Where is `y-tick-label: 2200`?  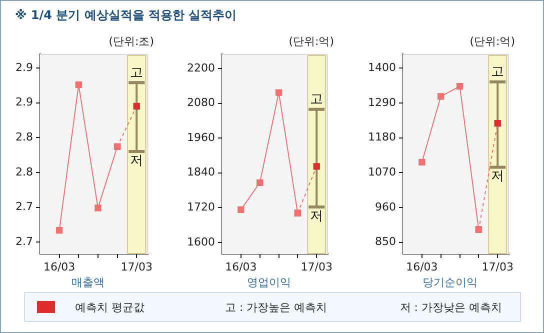 y-tick-label: 2200 is located at coordinates (201, 67).